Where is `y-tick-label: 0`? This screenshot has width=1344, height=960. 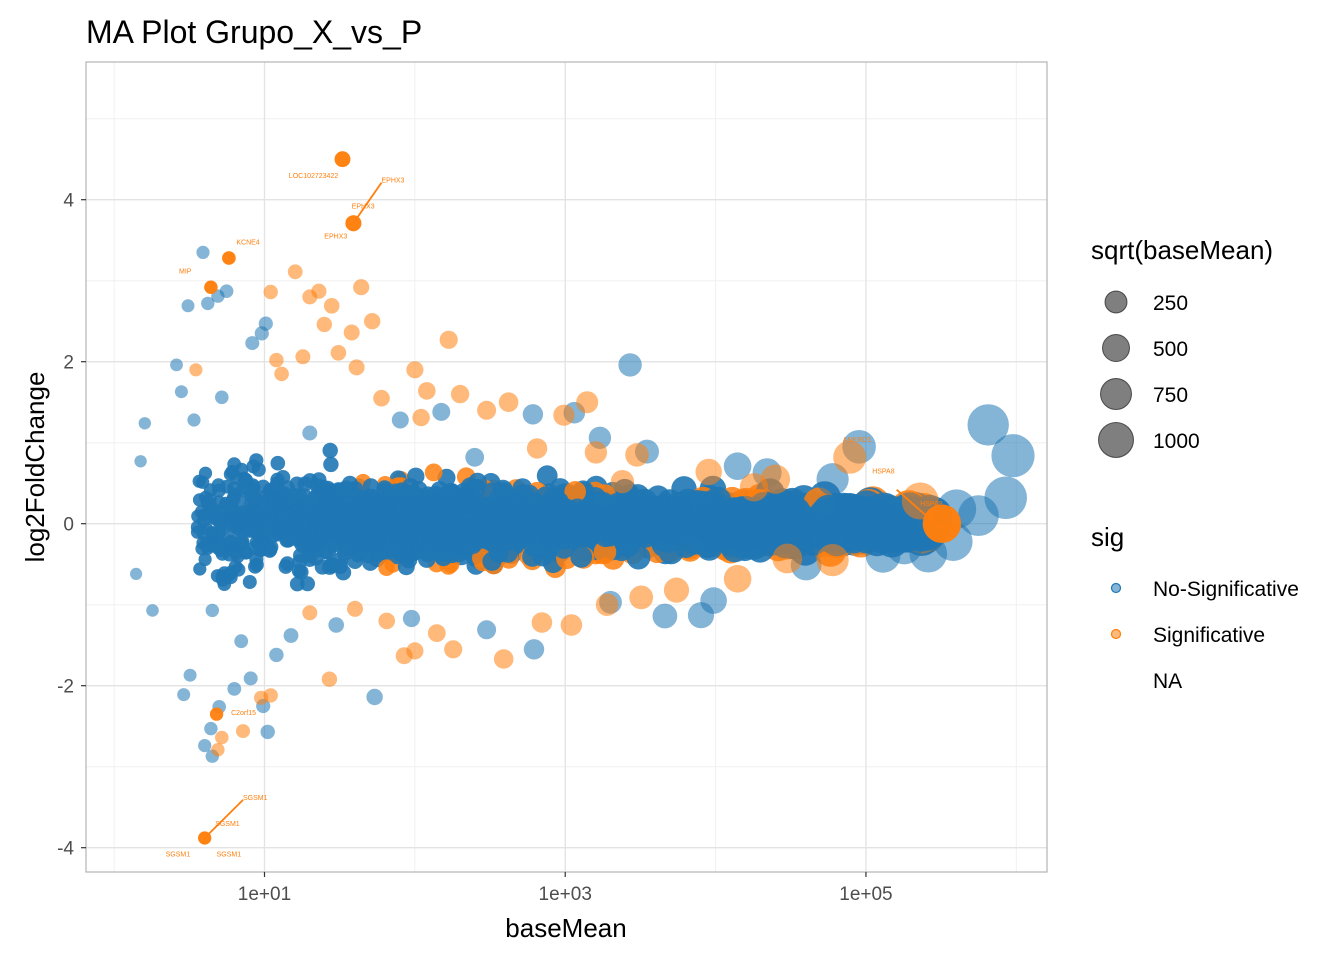
y-tick-label: 0 is located at coordinates (68, 525).